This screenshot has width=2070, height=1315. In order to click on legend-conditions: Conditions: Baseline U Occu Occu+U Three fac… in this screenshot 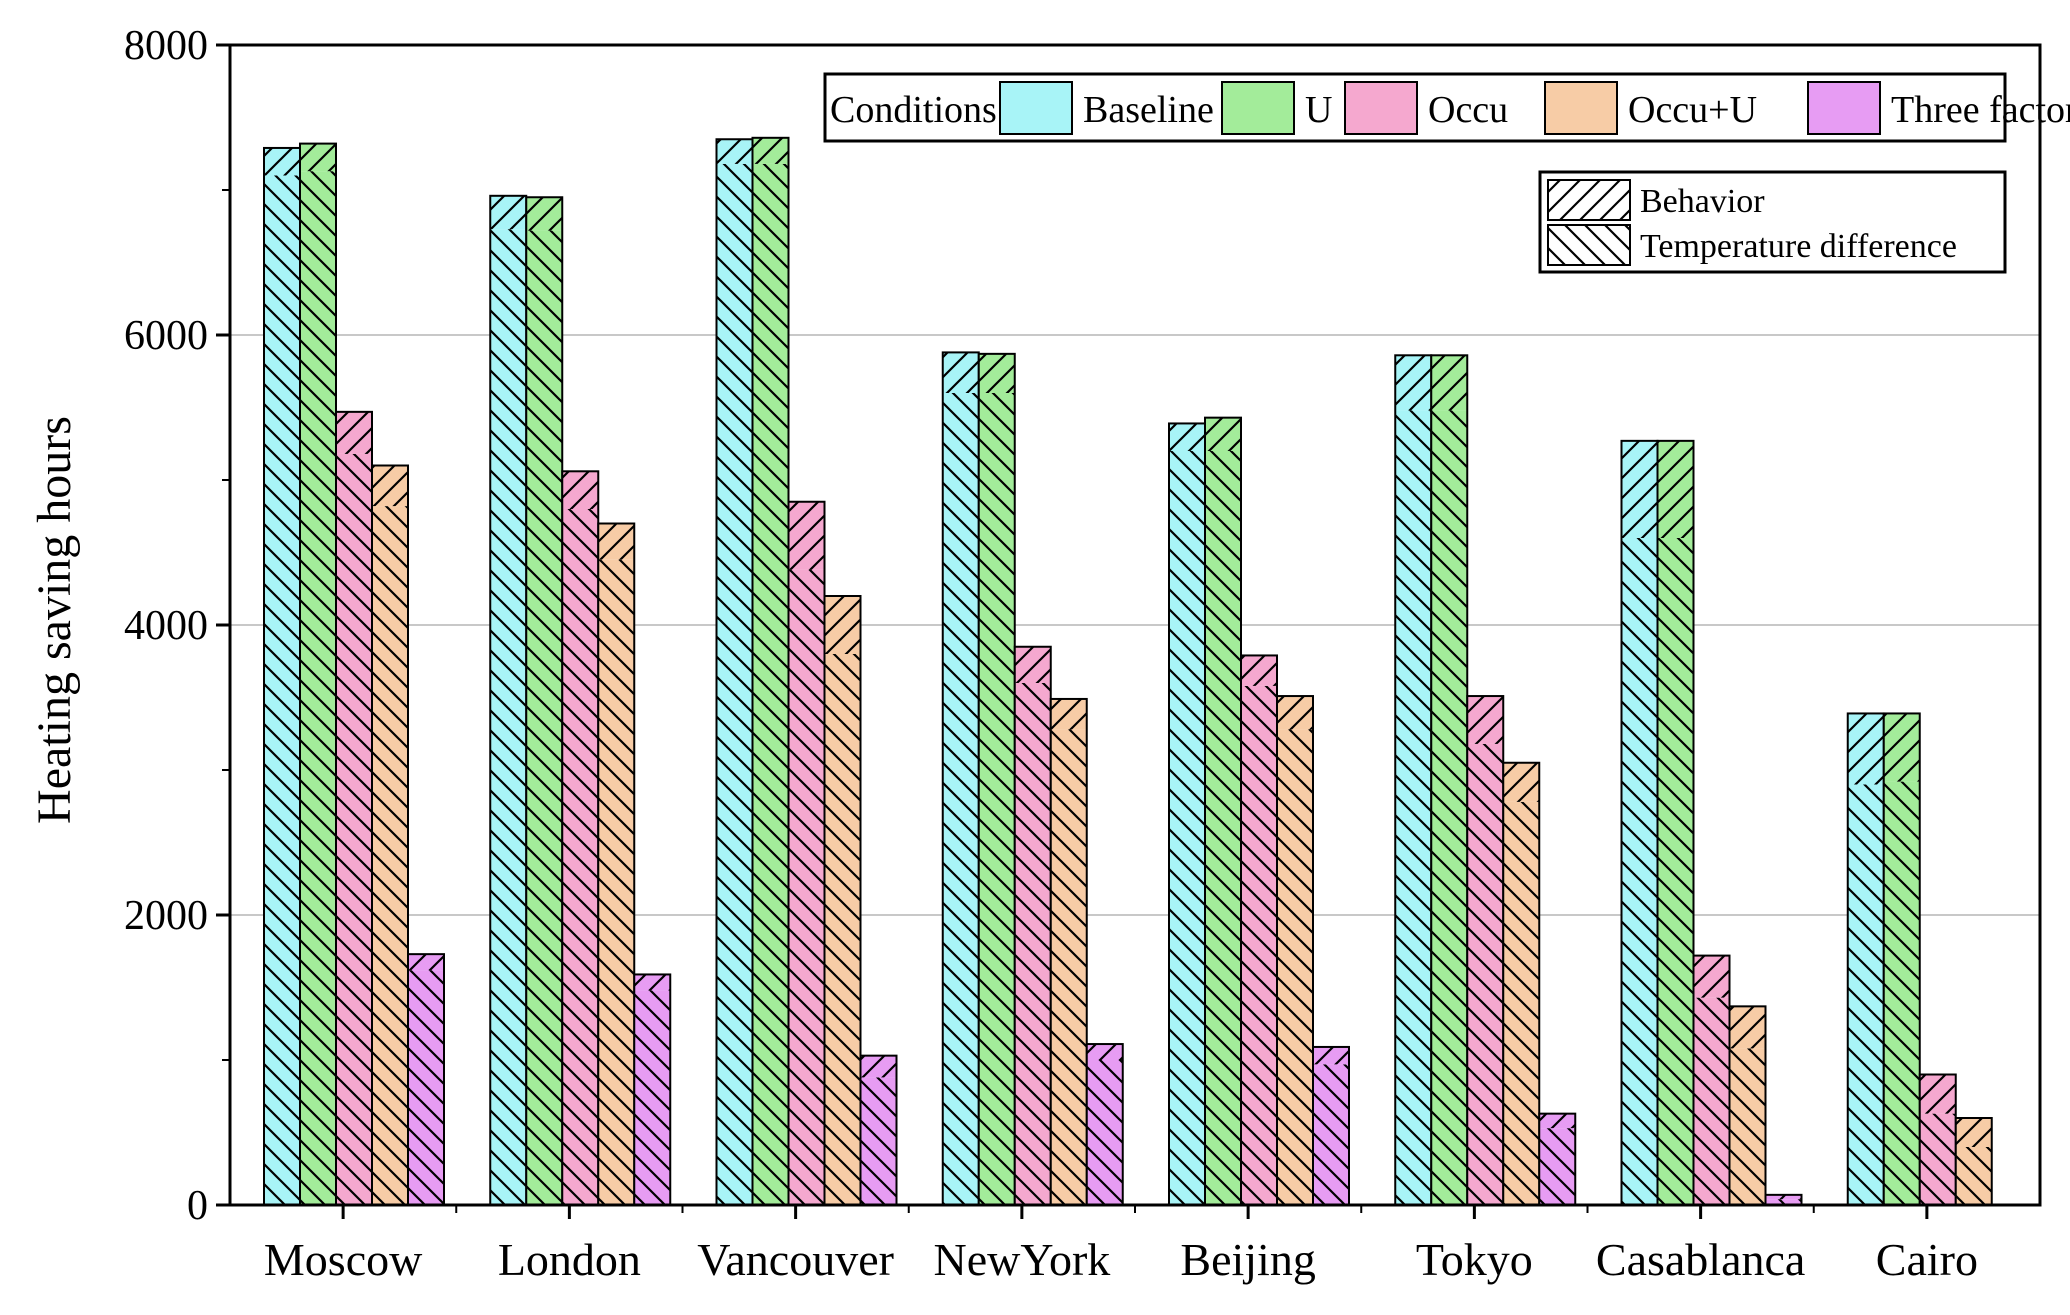, I will do `click(1446, 107)`.